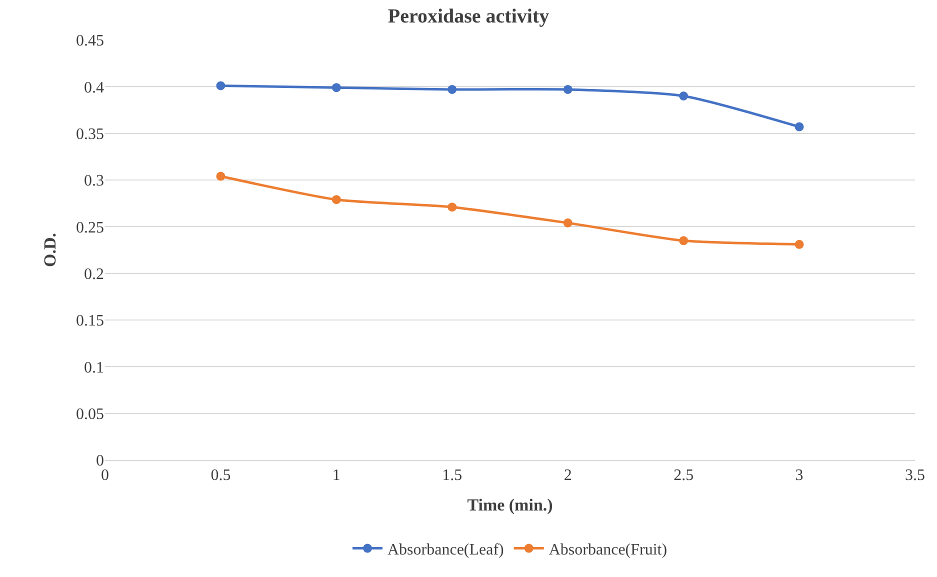 This screenshot has height=577, width=937. I want to click on x-tick-label: 3.5, so click(915, 475).